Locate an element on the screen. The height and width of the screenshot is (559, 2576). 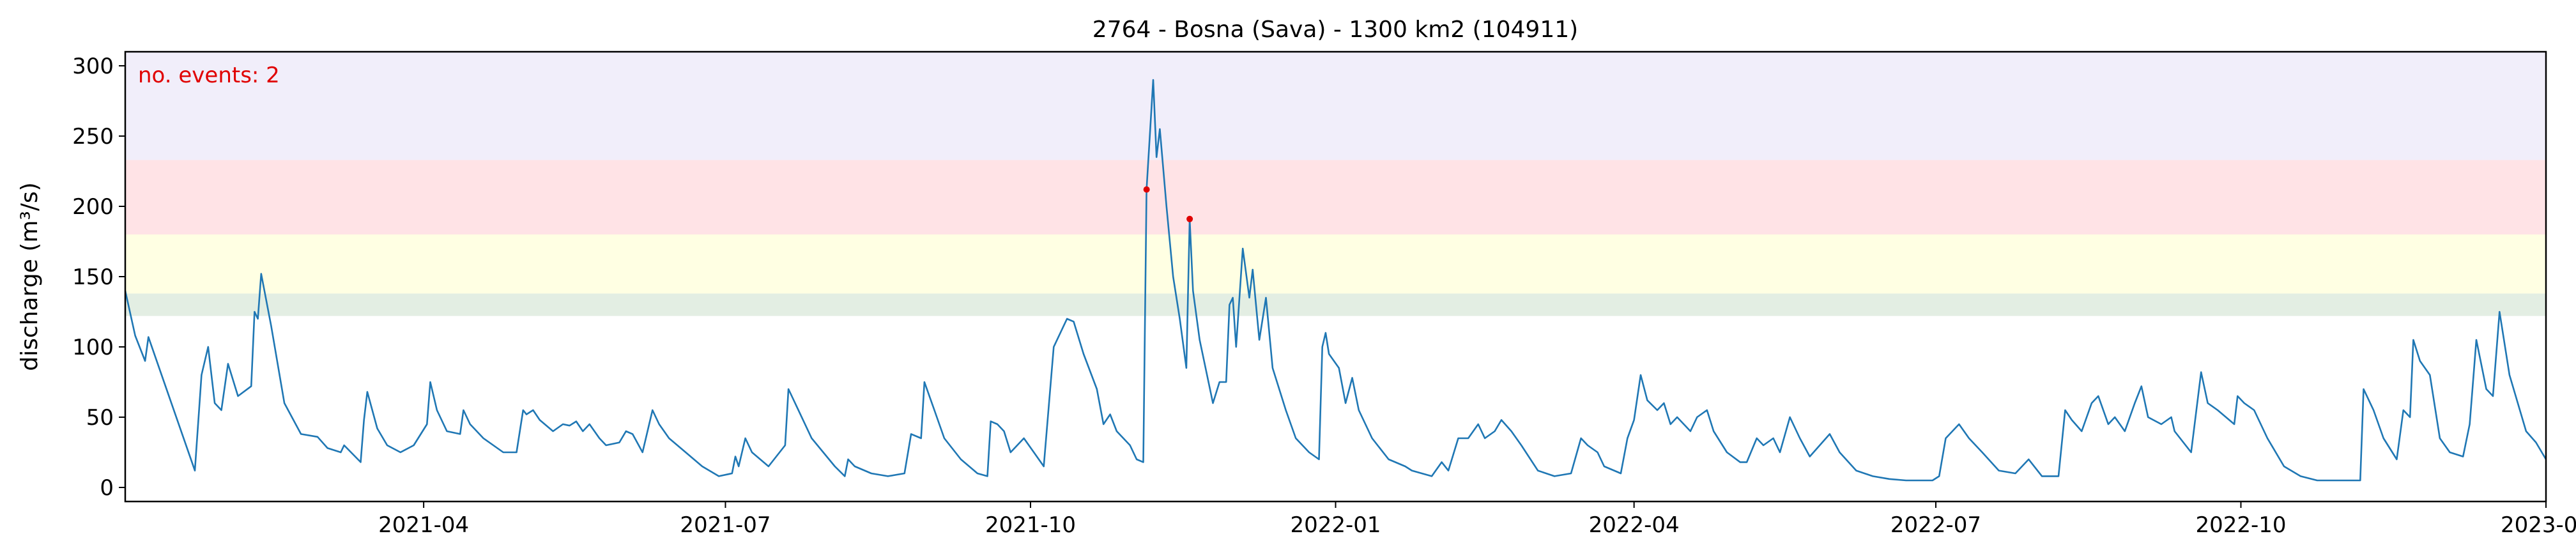
y-tick-label: 100 is located at coordinates (93, 347).